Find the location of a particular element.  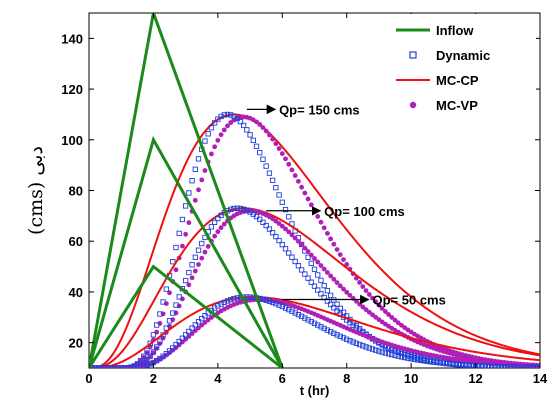

annotation-label: Qp= 150 cms is located at coordinates (319, 109).